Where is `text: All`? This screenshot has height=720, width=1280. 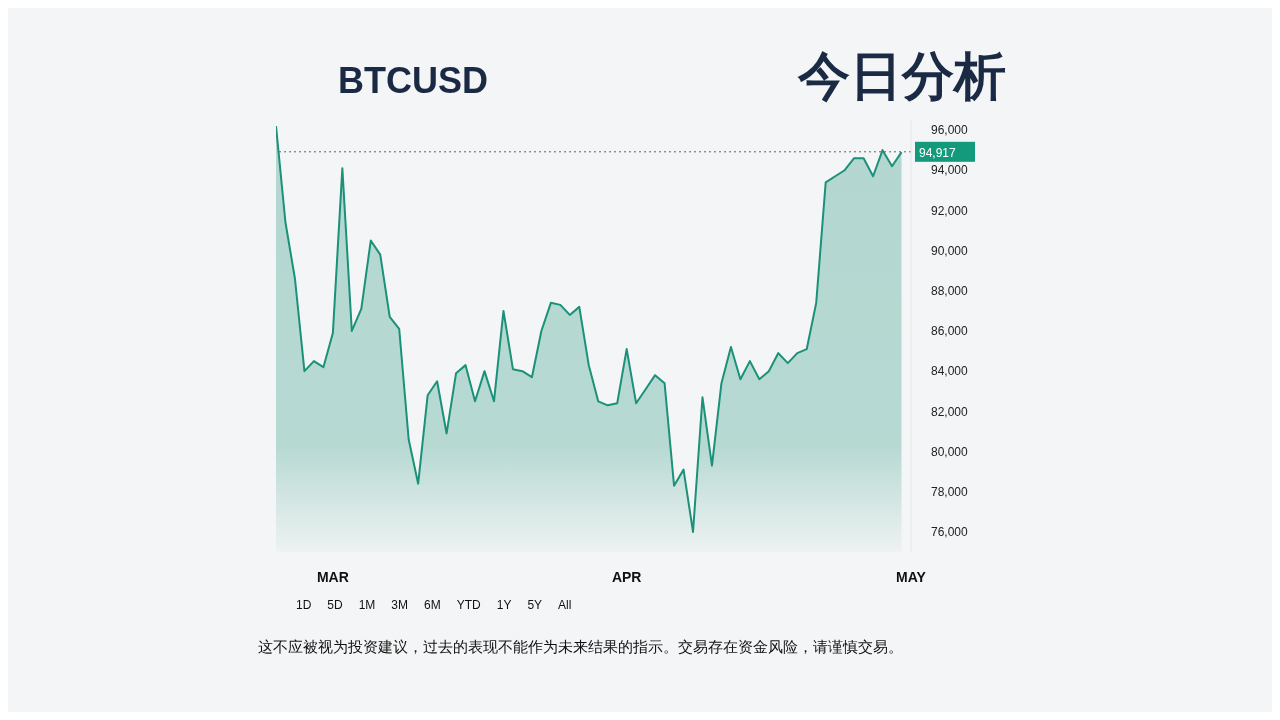 text: All is located at coordinates (565, 605).